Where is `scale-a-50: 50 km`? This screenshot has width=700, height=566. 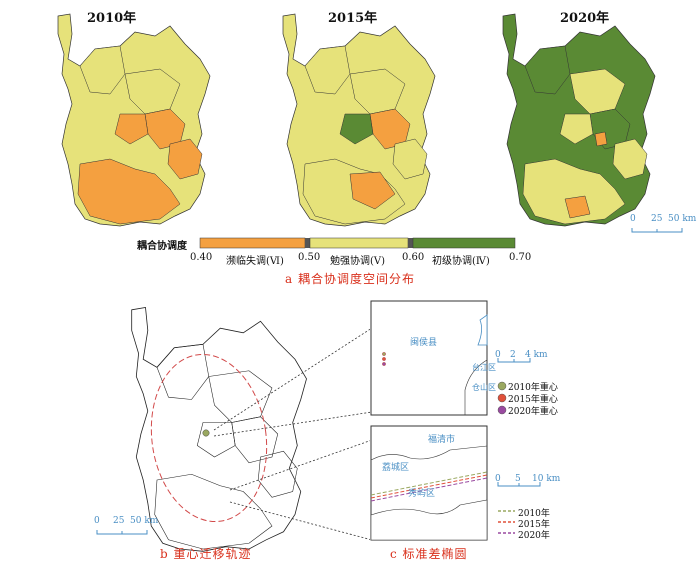
scale-a-50: 50 km is located at coordinates (682, 219).